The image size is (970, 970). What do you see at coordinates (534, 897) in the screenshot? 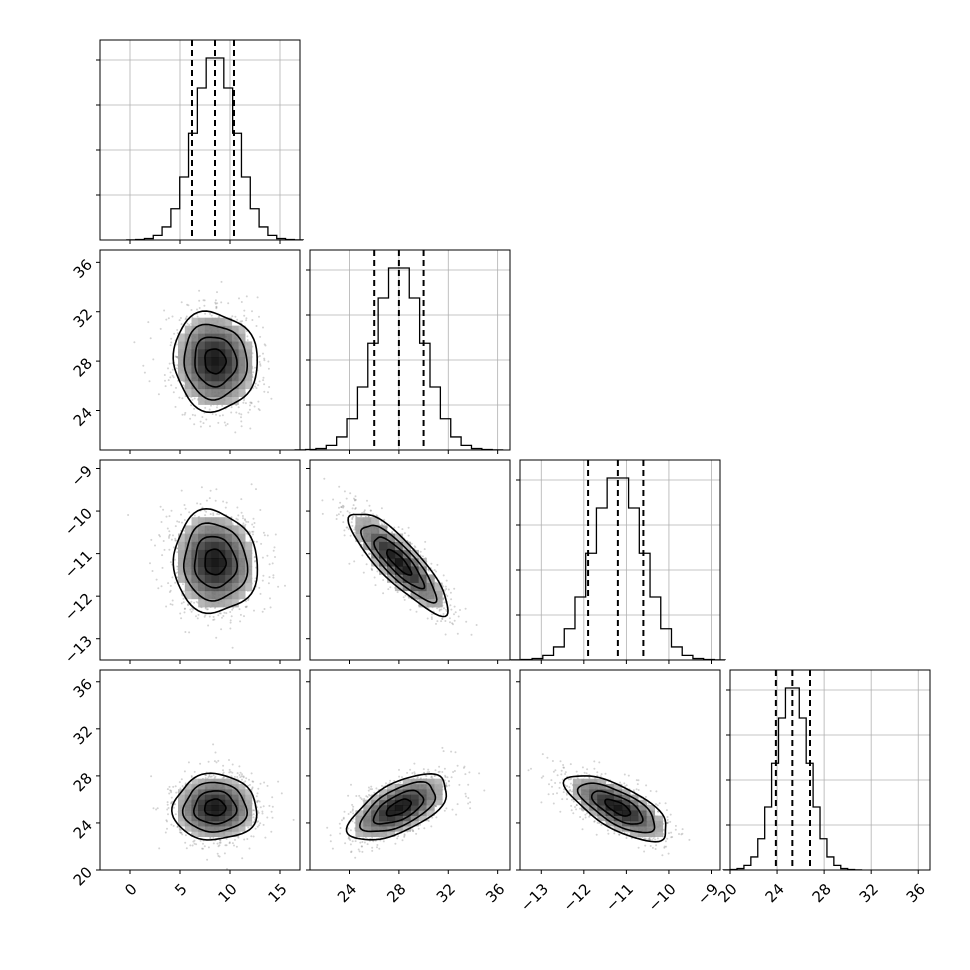
I see `x-tick-label: −13` at bounding box center [534, 897].